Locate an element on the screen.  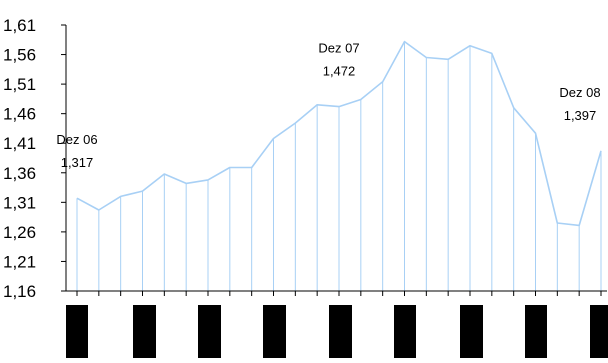
y-tick-label: 1,46 is located at coordinates (19, 114).